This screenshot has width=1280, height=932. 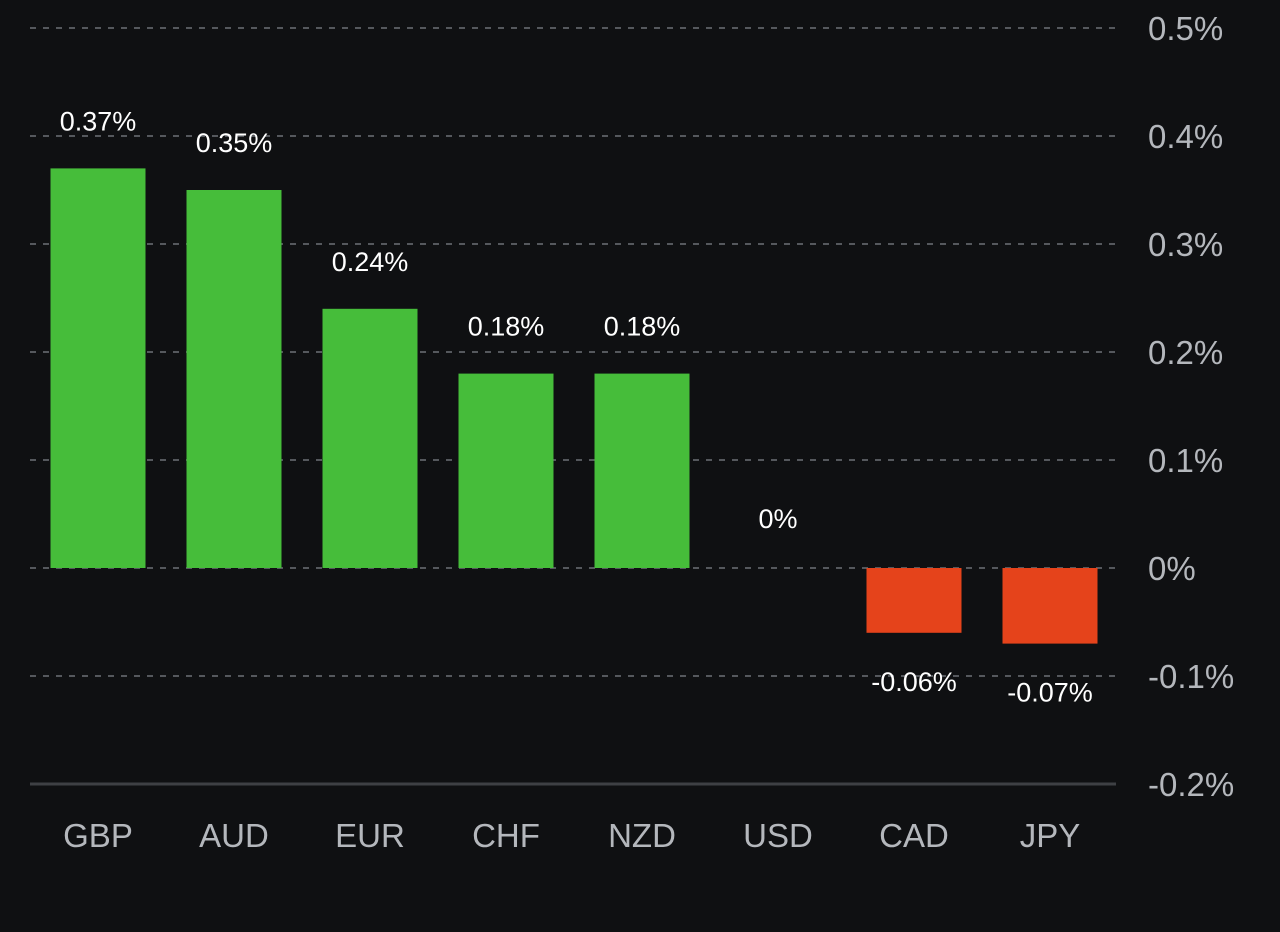 I want to click on x-tick-label-aud: AUD, so click(x=234, y=835).